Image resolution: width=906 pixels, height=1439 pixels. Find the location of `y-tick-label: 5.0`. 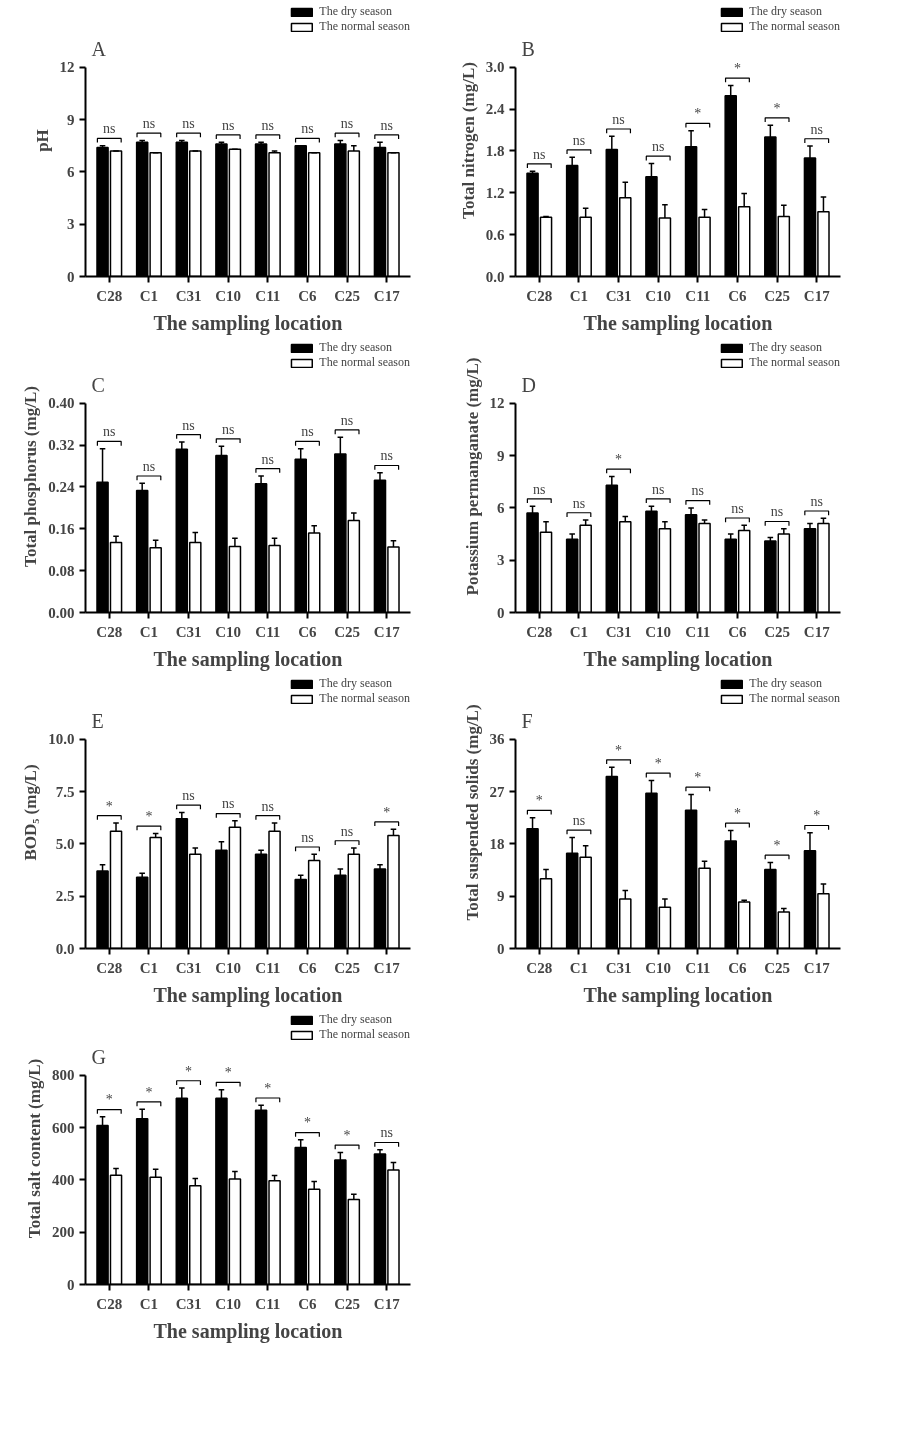

y-tick-label: 5.0 is located at coordinates (65, 843).